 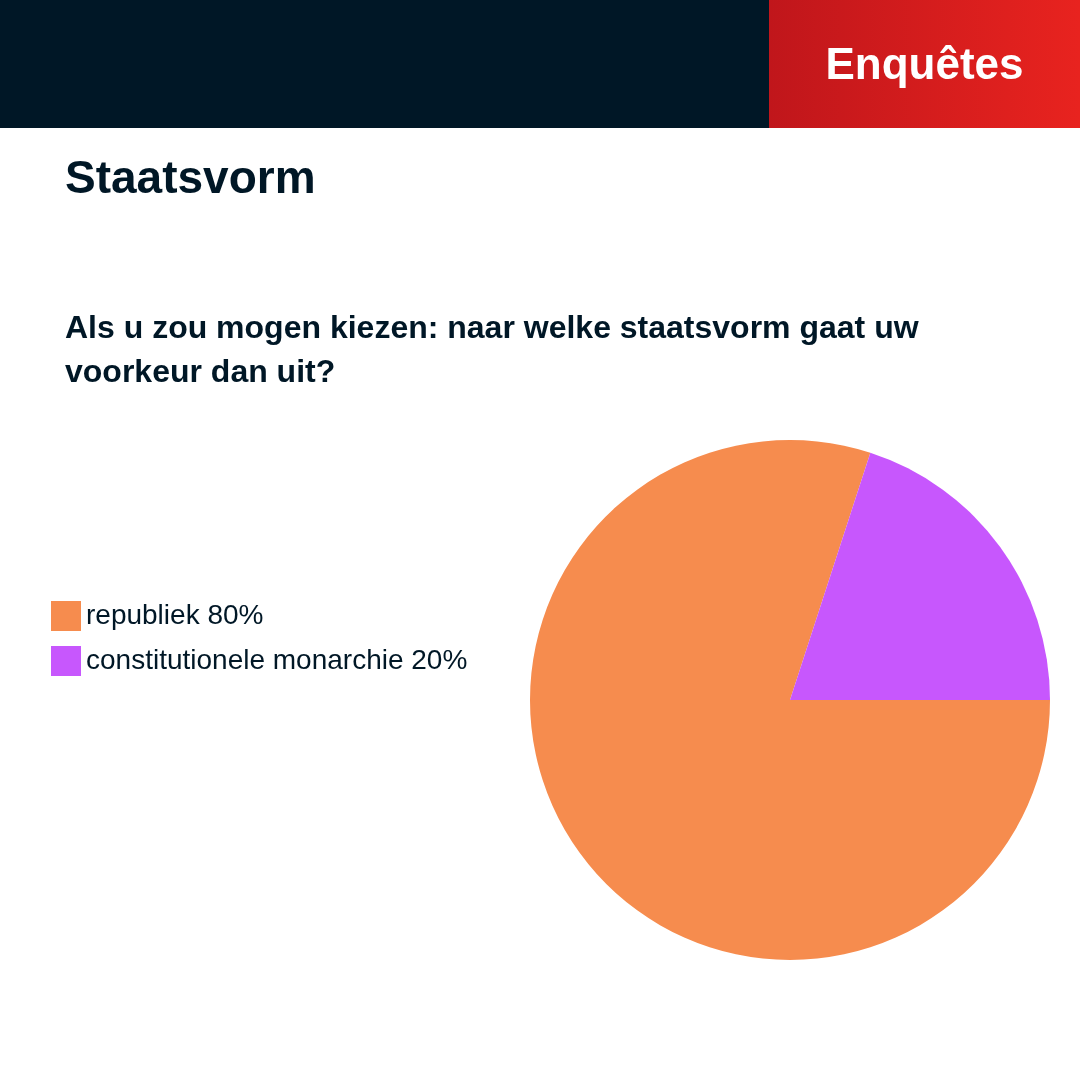 I want to click on chart-subtitle: Als u zou mogen kiezen: naar welke staatsvorm gaat uw voorkeur dan uit?, so click(x=492, y=349).